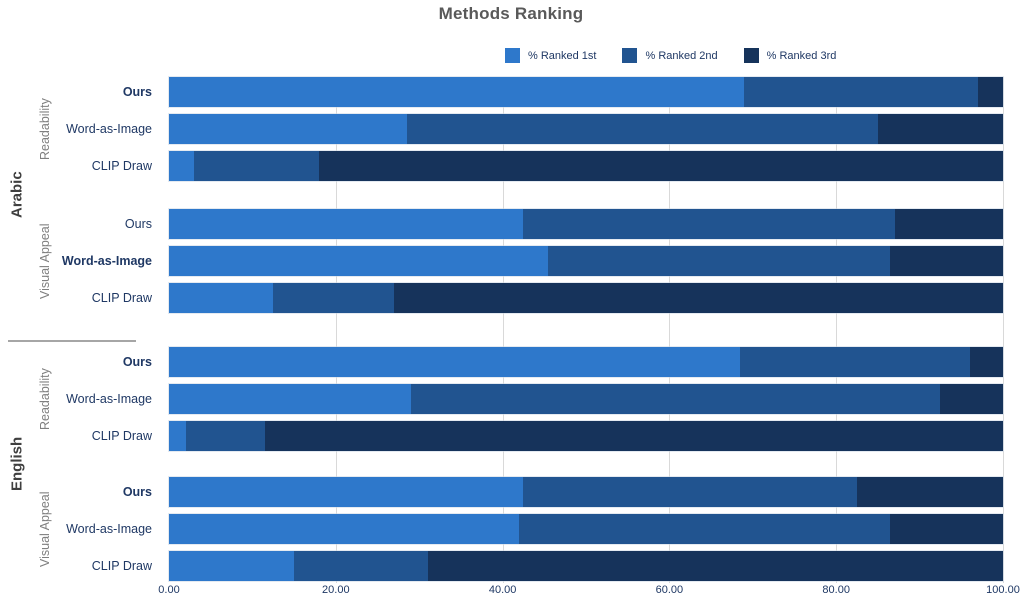 The width and height of the screenshot is (1022, 611). Describe the element at coordinates (669, 590) in the screenshot. I see `x-axis-tick-label: 60.00` at that location.